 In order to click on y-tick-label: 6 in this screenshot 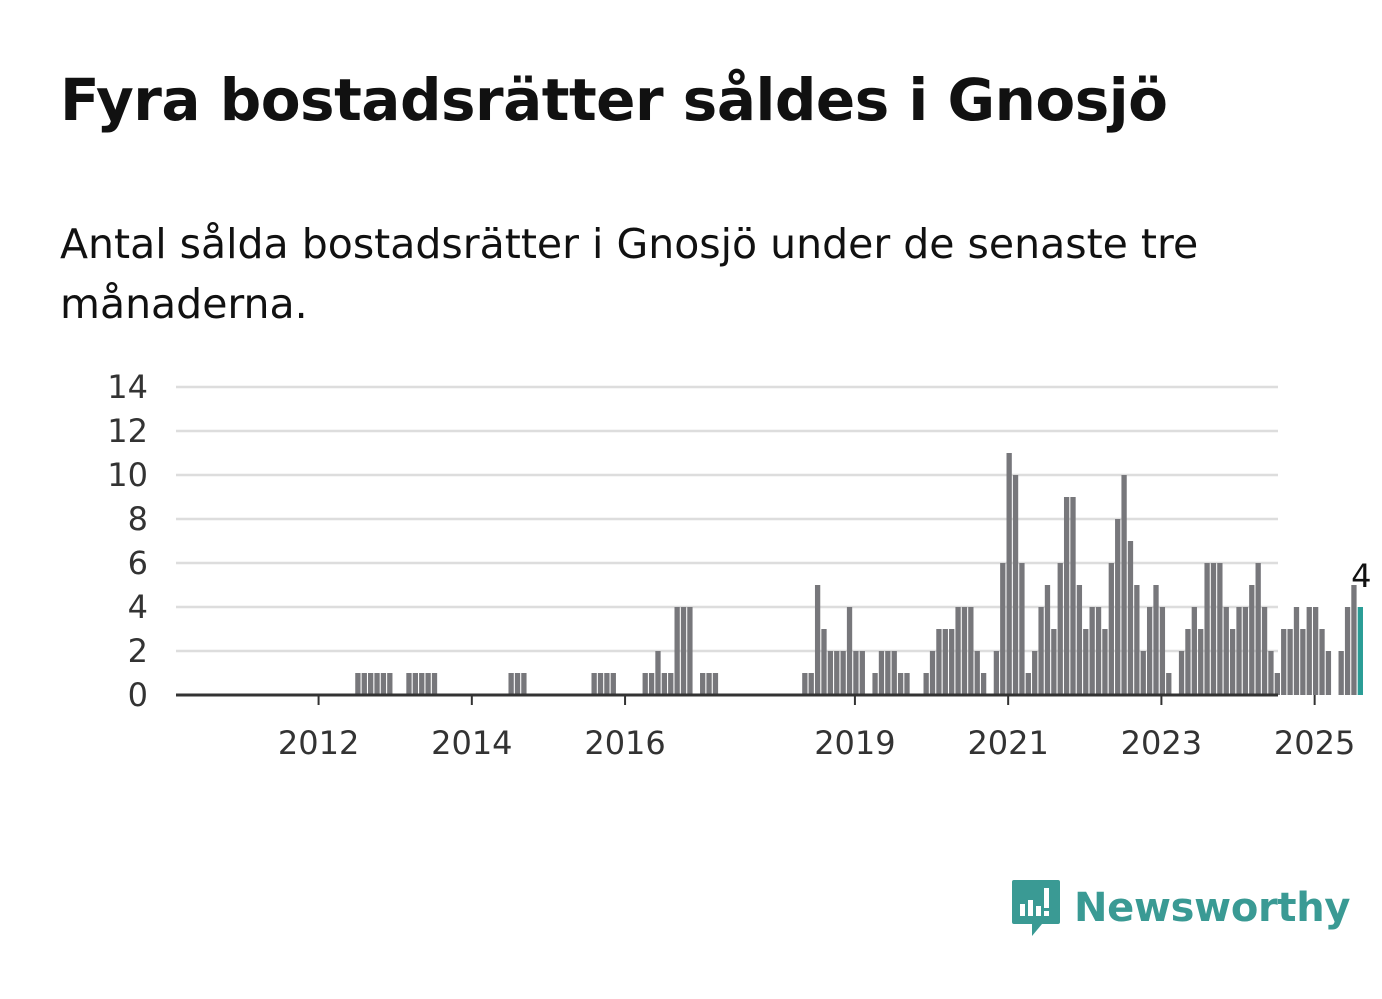, I will do `click(138, 563)`.